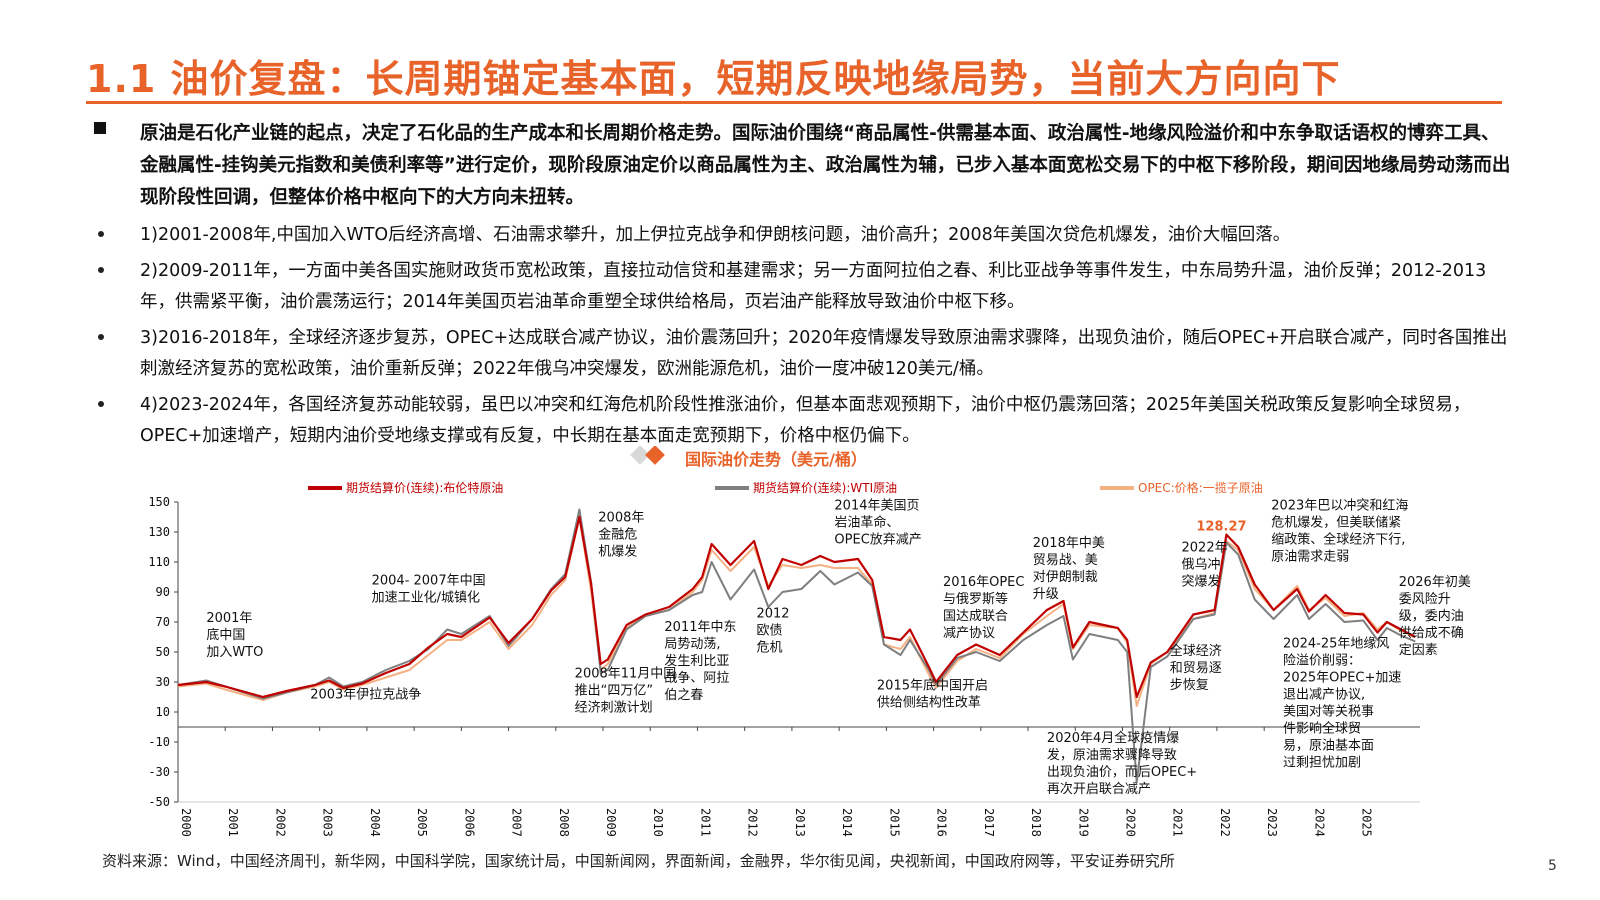 This screenshot has width=1600, height=900. I want to click on chart-title: 国际油价走势（美元/桶）, so click(776, 459).